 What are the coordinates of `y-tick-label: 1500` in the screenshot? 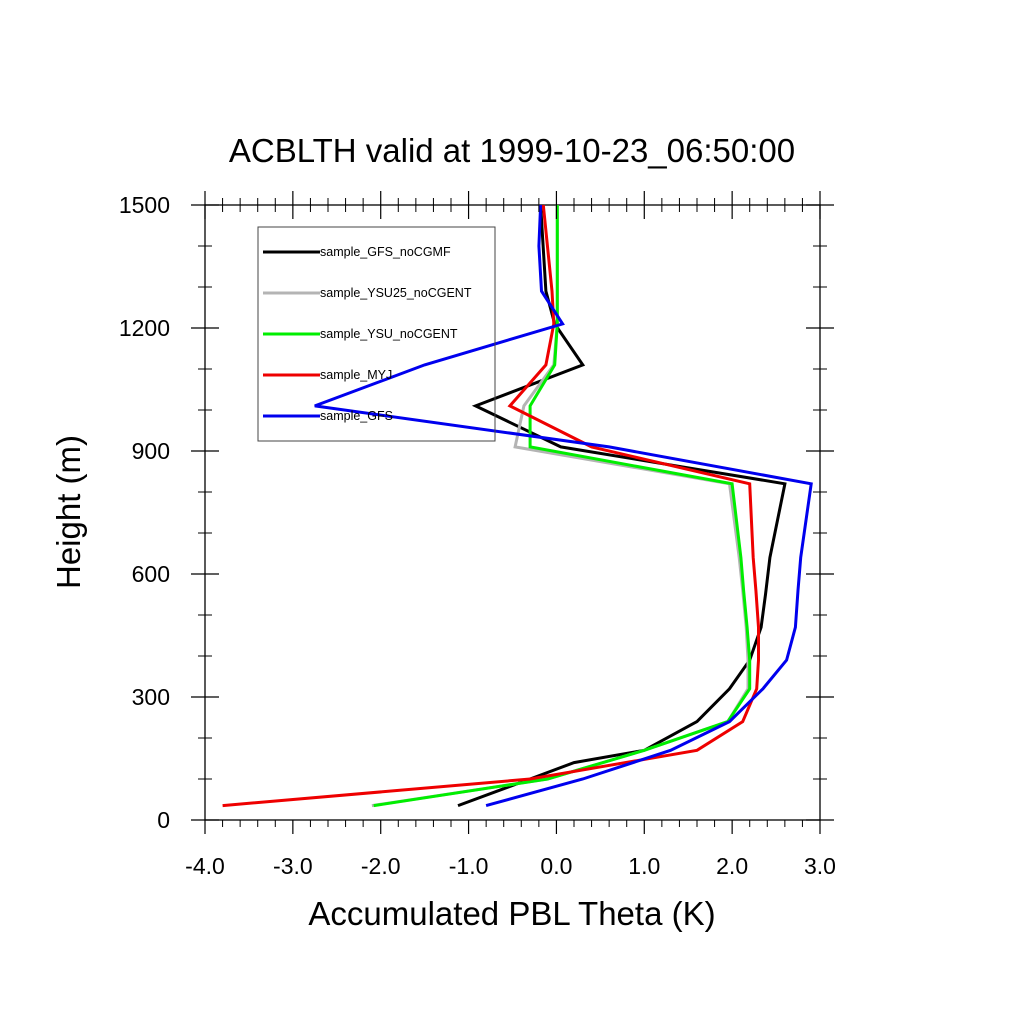 It's located at (144, 205).